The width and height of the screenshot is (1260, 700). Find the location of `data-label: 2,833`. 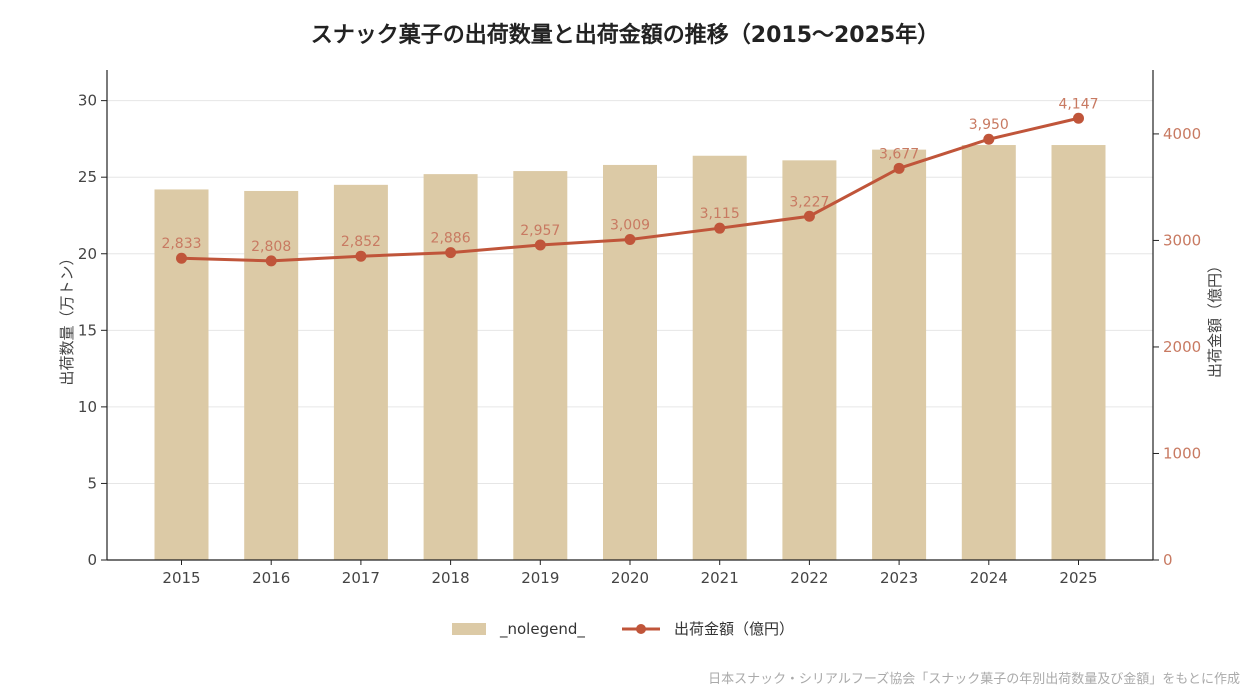

data-label: 2,833 is located at coordinates (181, 244).